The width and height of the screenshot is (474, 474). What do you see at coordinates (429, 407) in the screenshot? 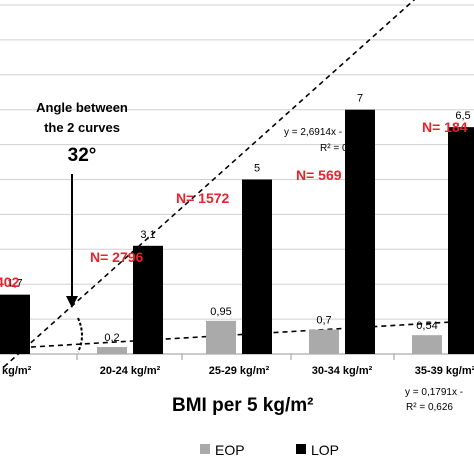
I see `eop-trend-r2: R² = 0,626` at bounding box center [429, 407].